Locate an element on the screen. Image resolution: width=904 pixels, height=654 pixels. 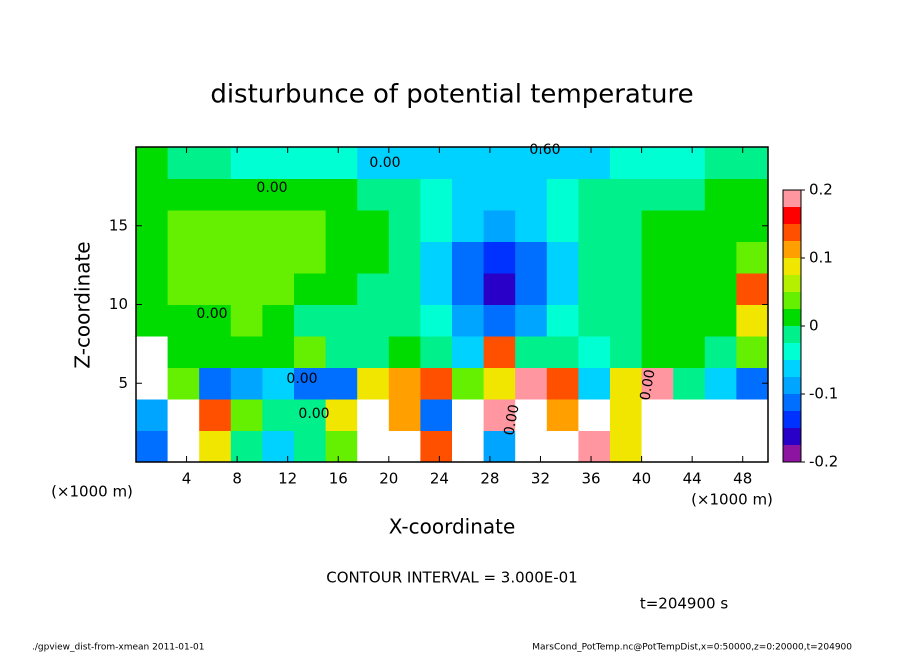
y-tick-label: 5 is located at coordinates (123, 383).